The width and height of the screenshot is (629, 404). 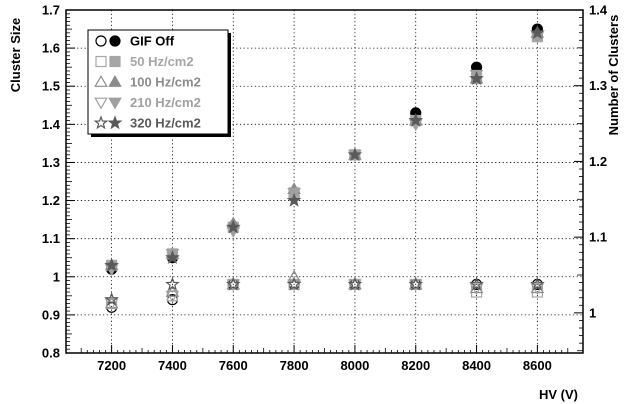 I want to click on y2-tick-label: 1.1, so click(x=598, y=237).